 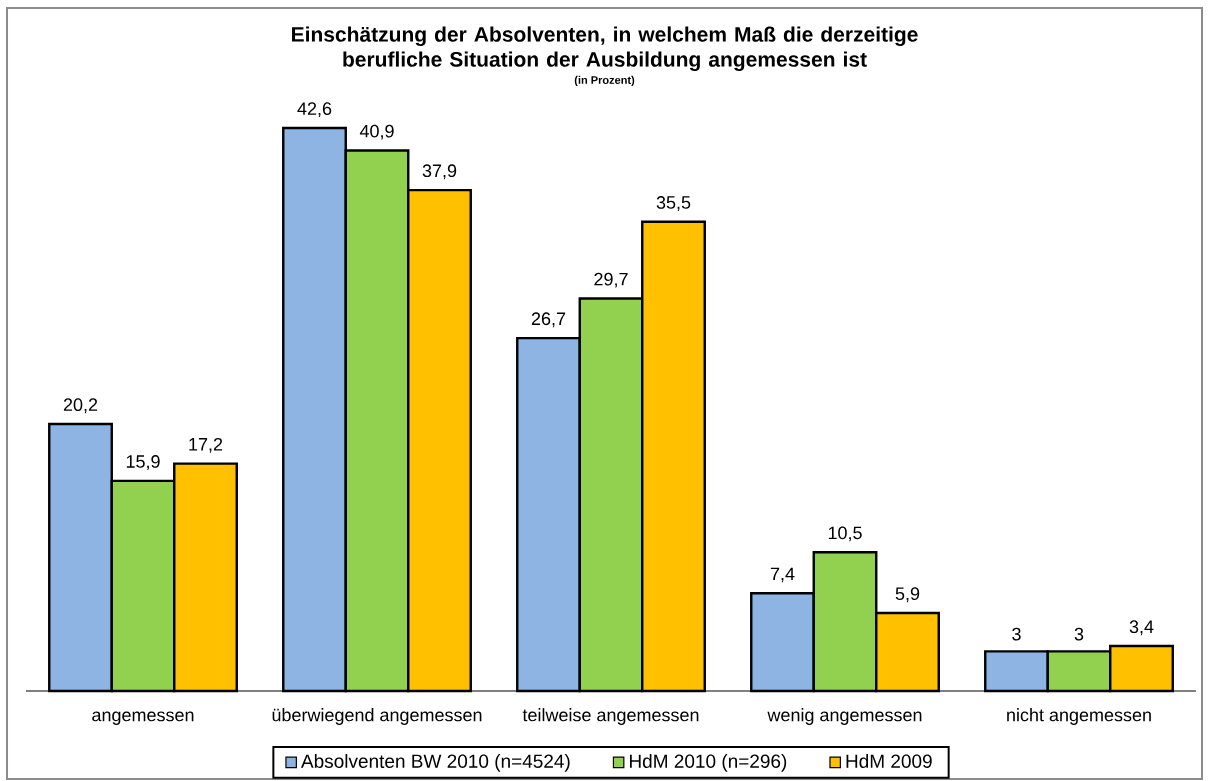 I want to click on data-label: 40,9, so click(x=376, y=132).